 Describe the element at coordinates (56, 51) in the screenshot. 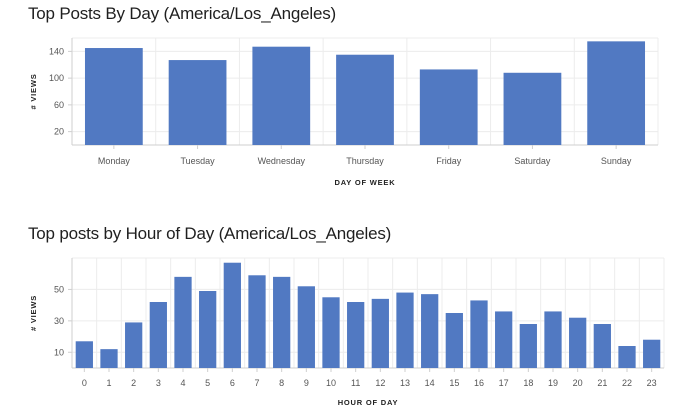

I see `y-tick-label: 140` at that location.